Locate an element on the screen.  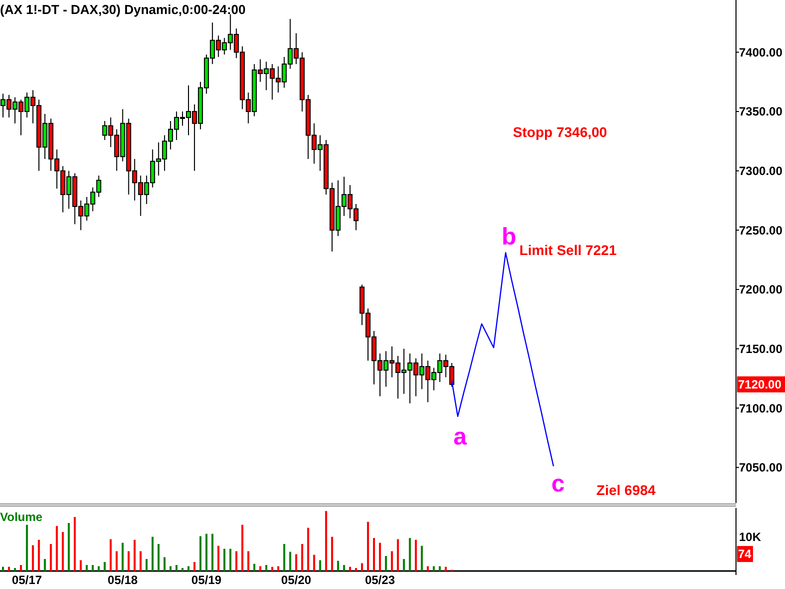
x-tick-label: 05/23 is located at coordinates (380, 580).